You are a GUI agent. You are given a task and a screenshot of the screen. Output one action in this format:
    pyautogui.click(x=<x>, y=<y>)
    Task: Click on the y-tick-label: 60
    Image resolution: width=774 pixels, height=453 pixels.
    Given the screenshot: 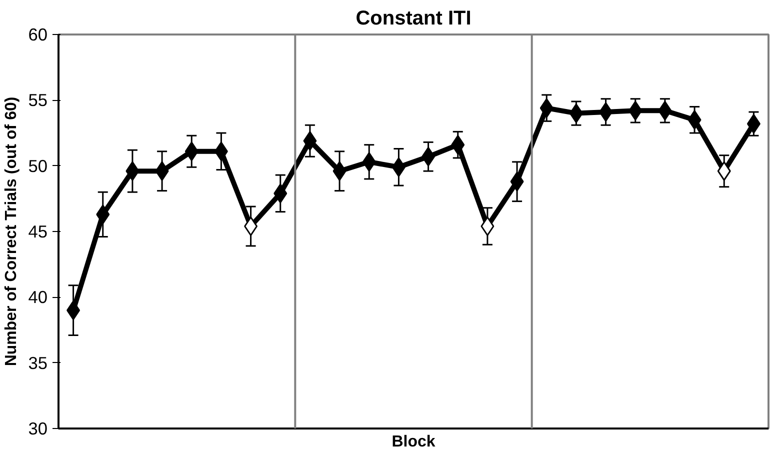 What is the action you would take?
    pyautogui.click(x=38, y=34)
    